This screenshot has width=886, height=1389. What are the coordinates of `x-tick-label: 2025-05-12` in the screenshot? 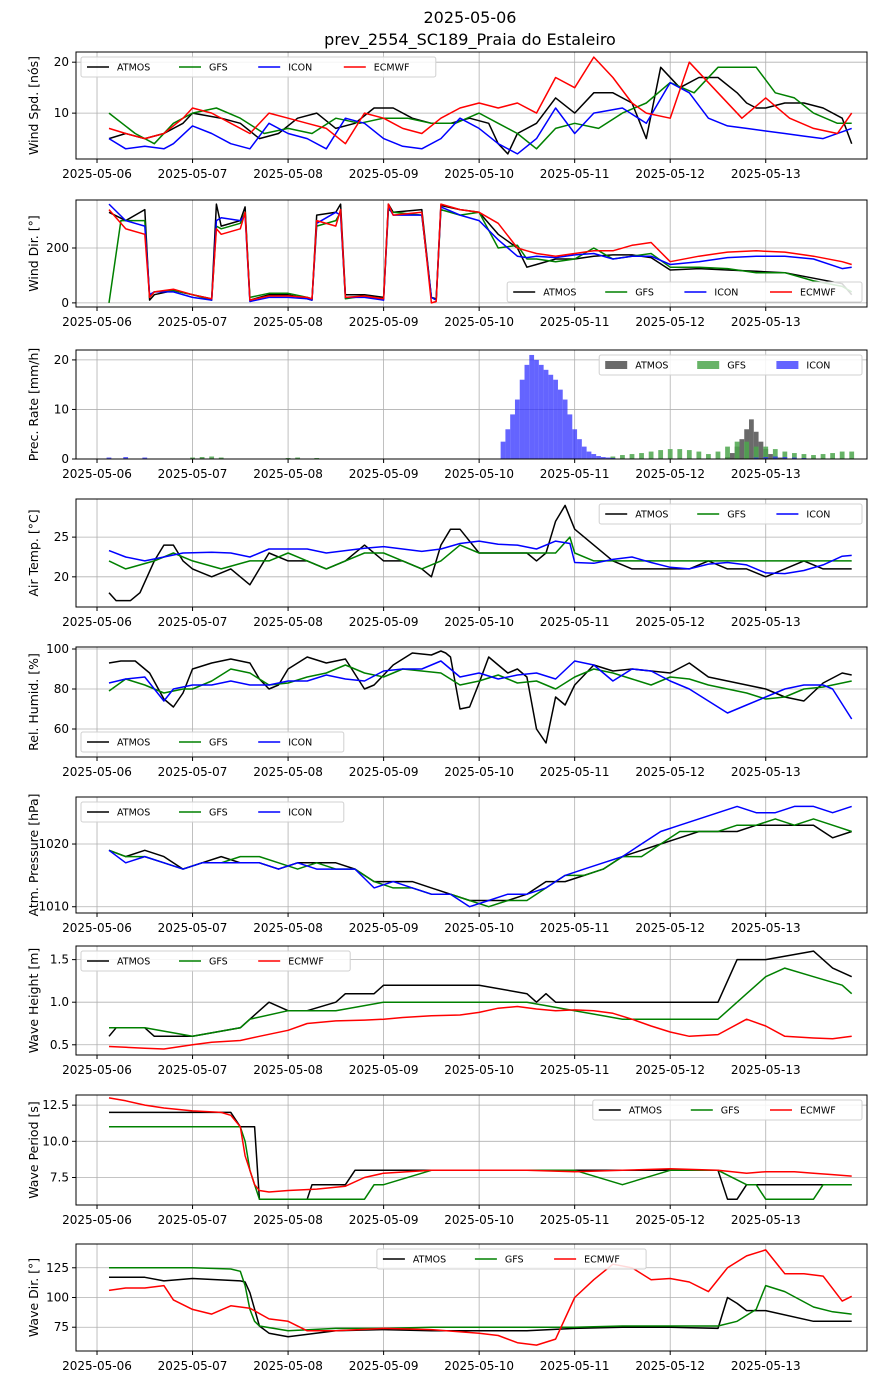 It's located at (670, 322).